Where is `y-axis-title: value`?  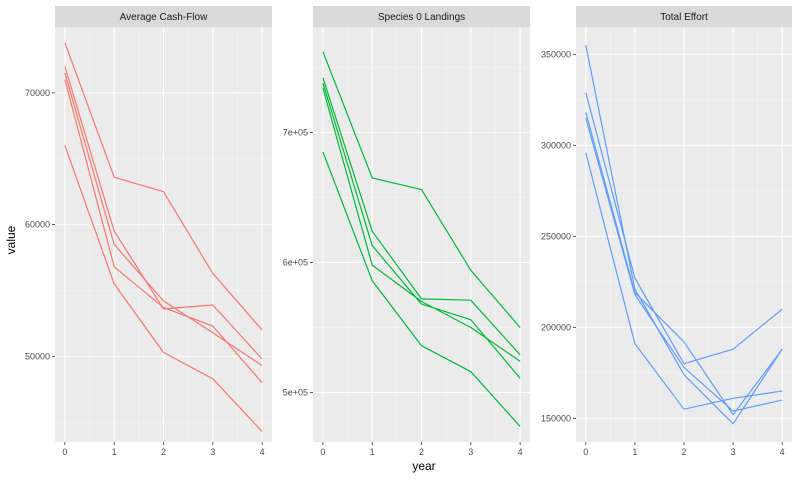
y-axis-title: value is located at coordinates (11, 239).